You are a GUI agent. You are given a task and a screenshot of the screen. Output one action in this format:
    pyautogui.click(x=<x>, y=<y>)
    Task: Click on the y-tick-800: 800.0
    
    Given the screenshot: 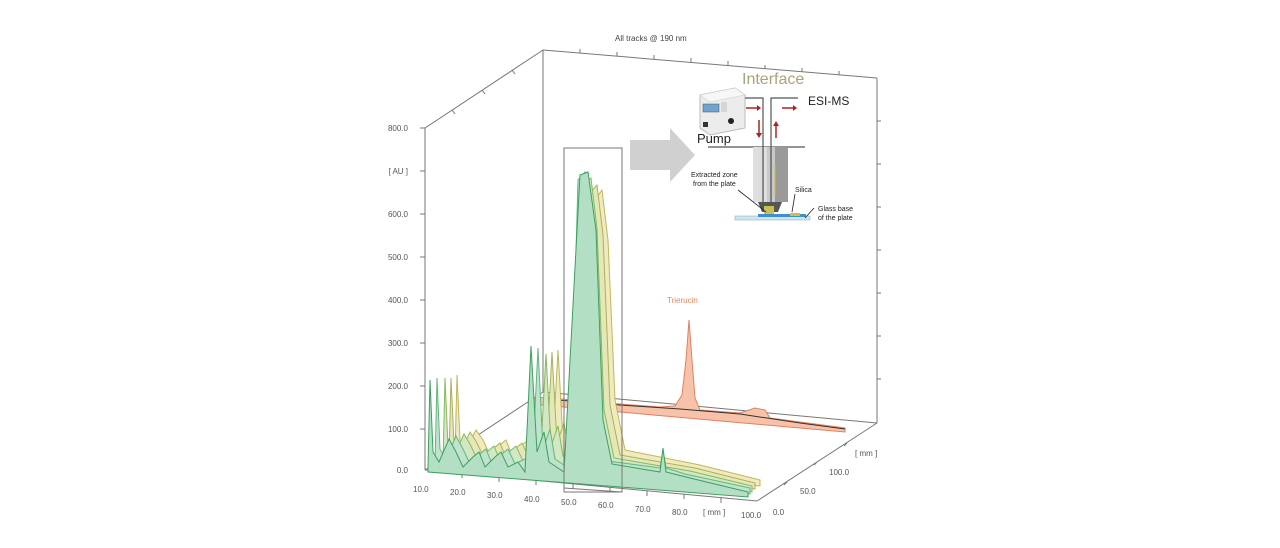 What is the action you would take?
    pyautogui.click(x=397, y=128)
    